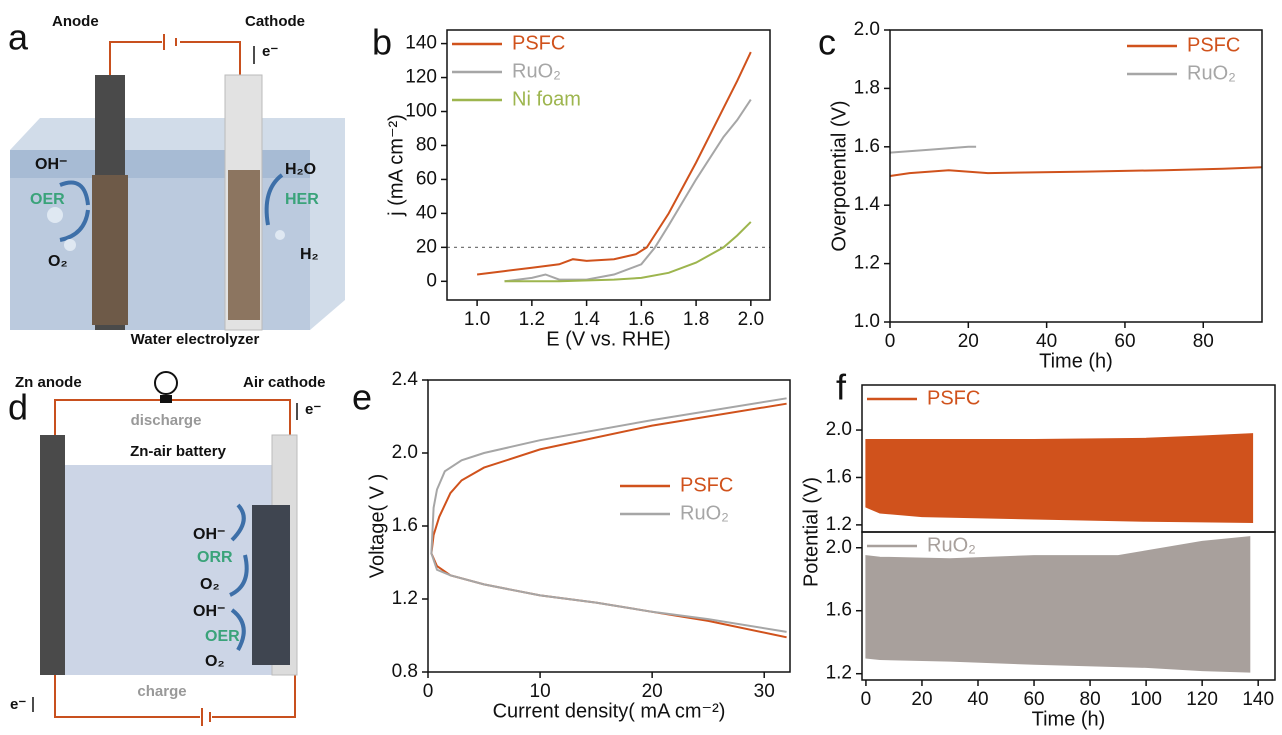 The width and height of the screenshot is (1282, 735). What do you see at coordinates (827, 42) in the screenshot?
I see `panel-label: c` at bounding box center [827, 42].